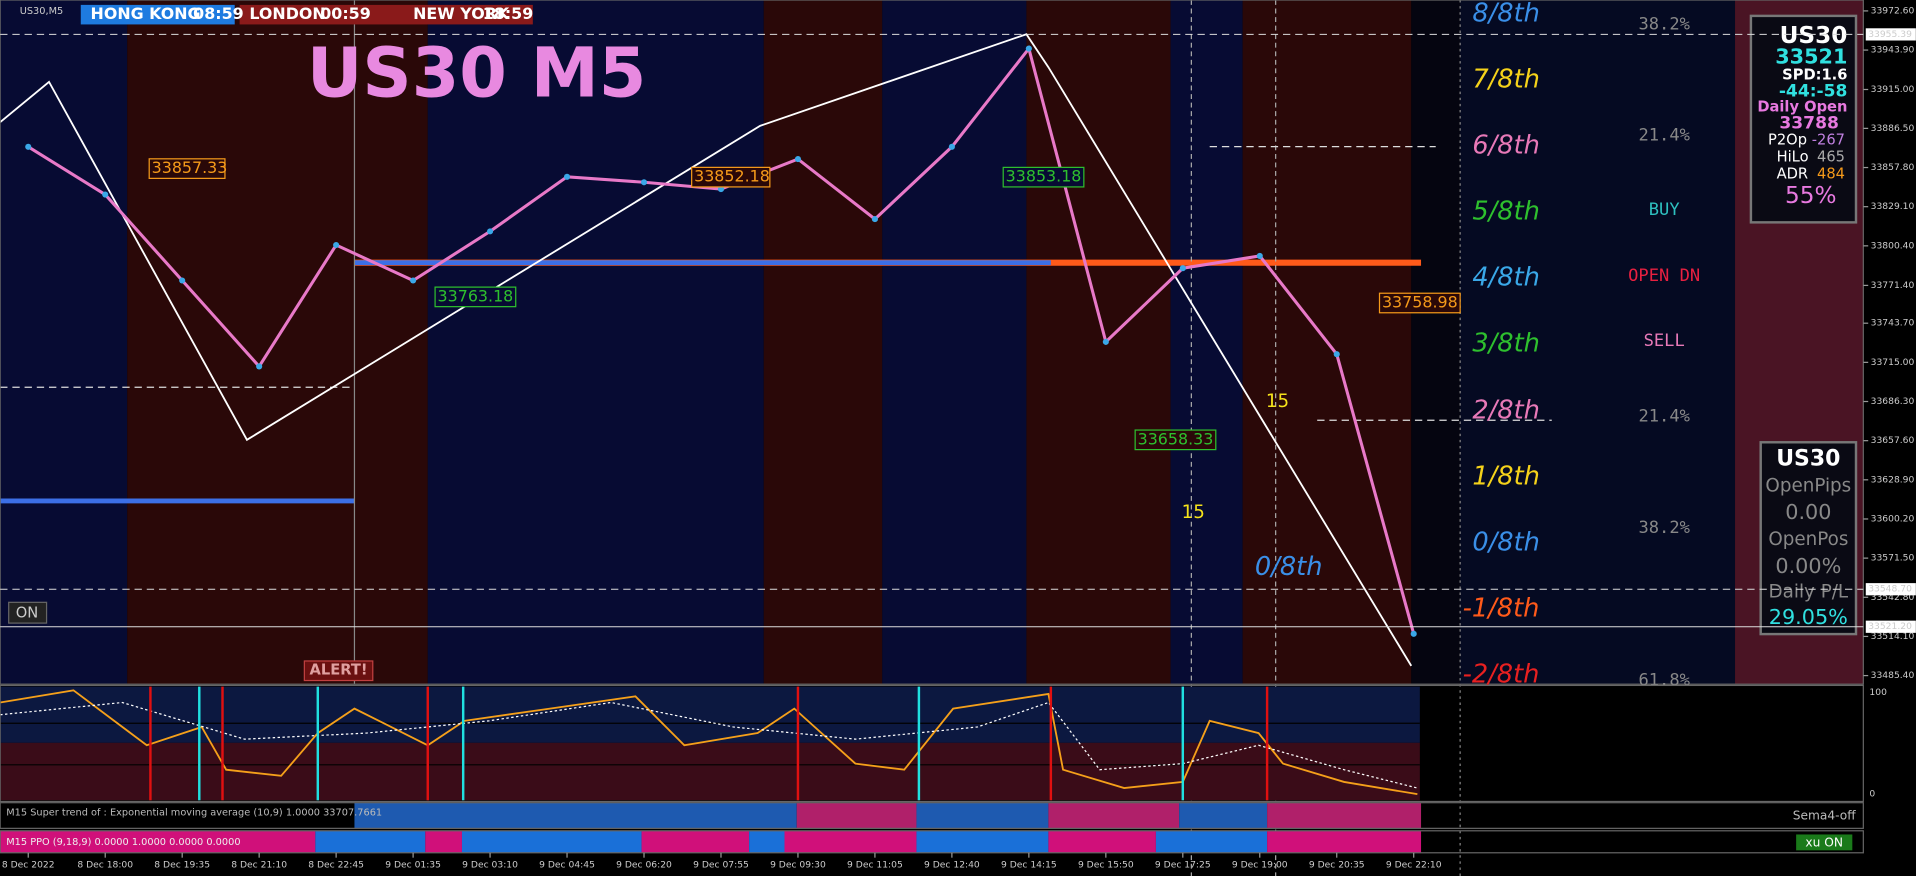  What do you see at coordinates (1793, 174) in the screenshot?
I see `info-label: ADR` at bounding box center [1793, 174].